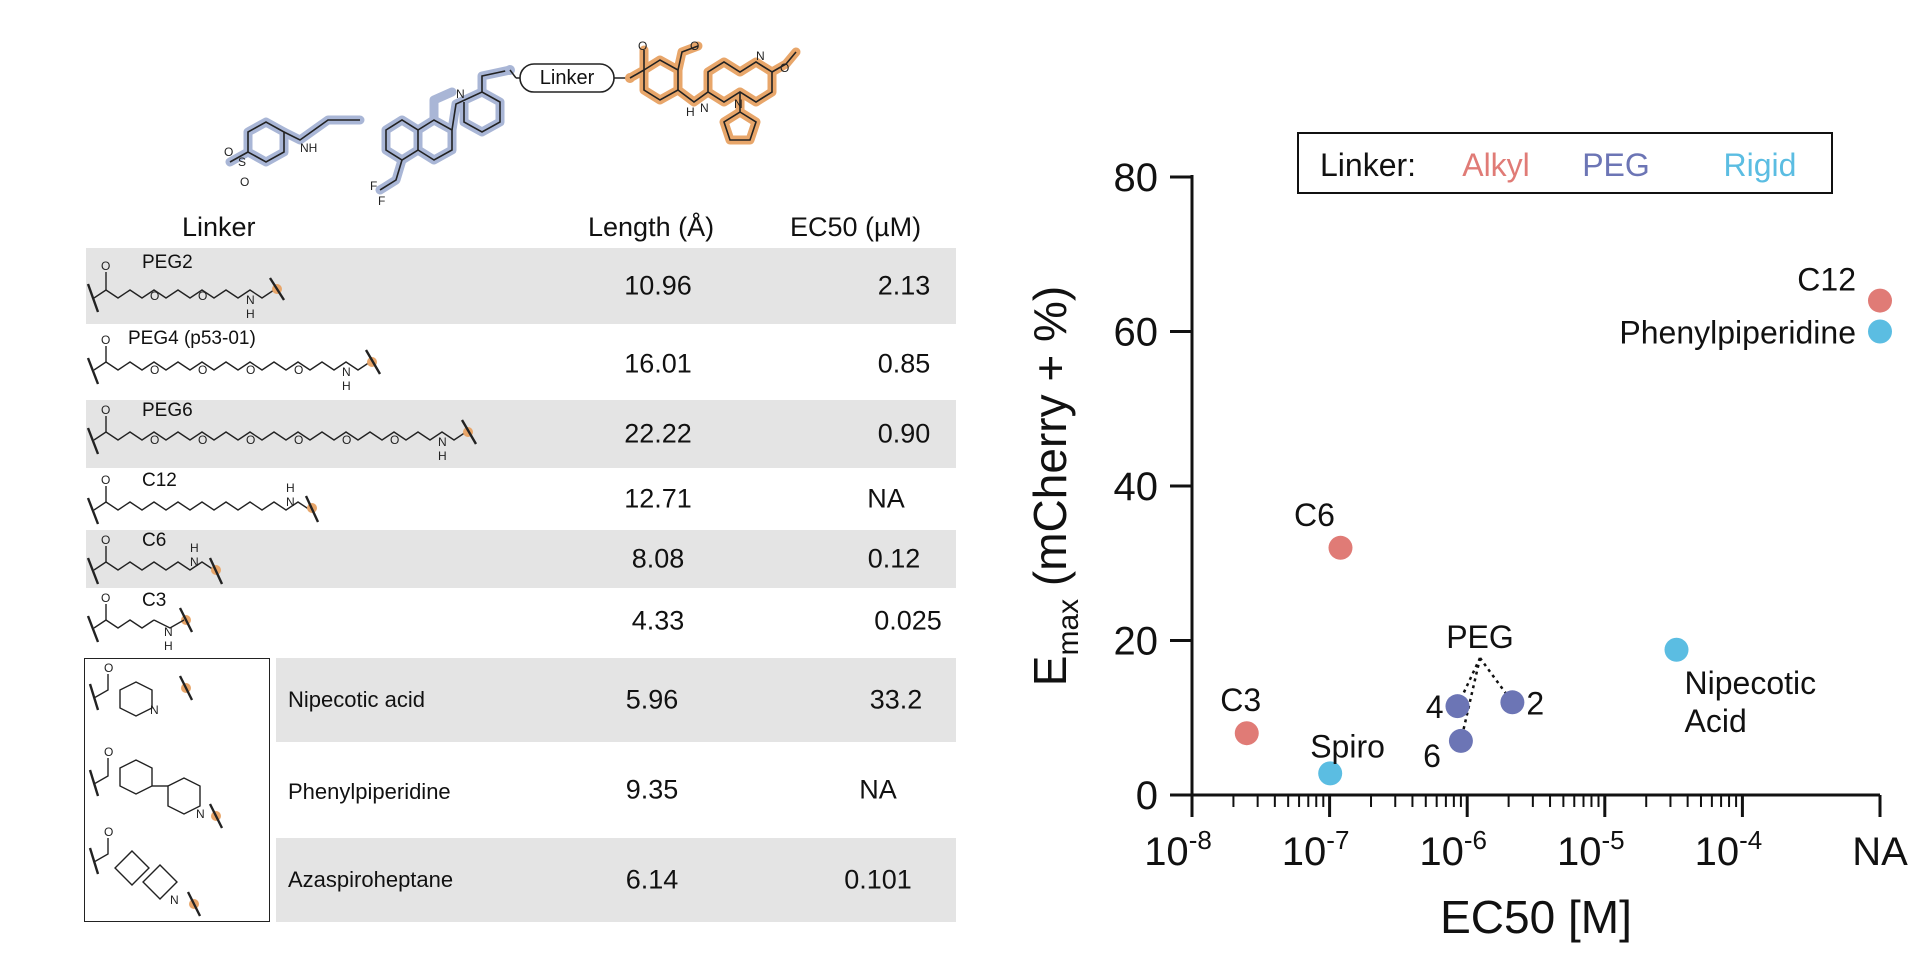 This screenshot has height=954, width=1926. I want to click on row-label: C6, so click(154, 540).